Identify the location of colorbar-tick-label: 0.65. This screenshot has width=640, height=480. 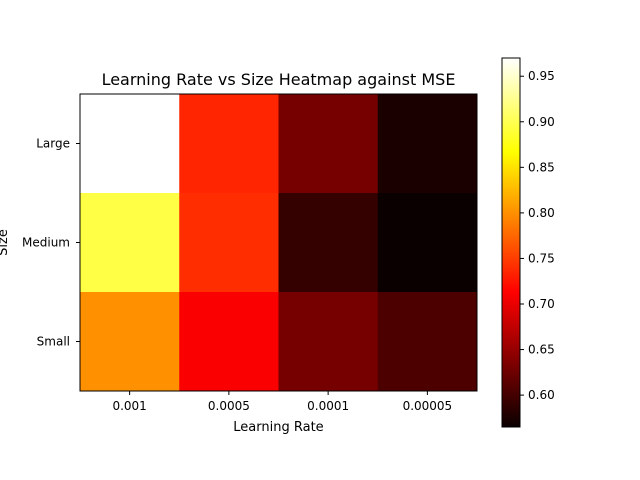
(541, 350).